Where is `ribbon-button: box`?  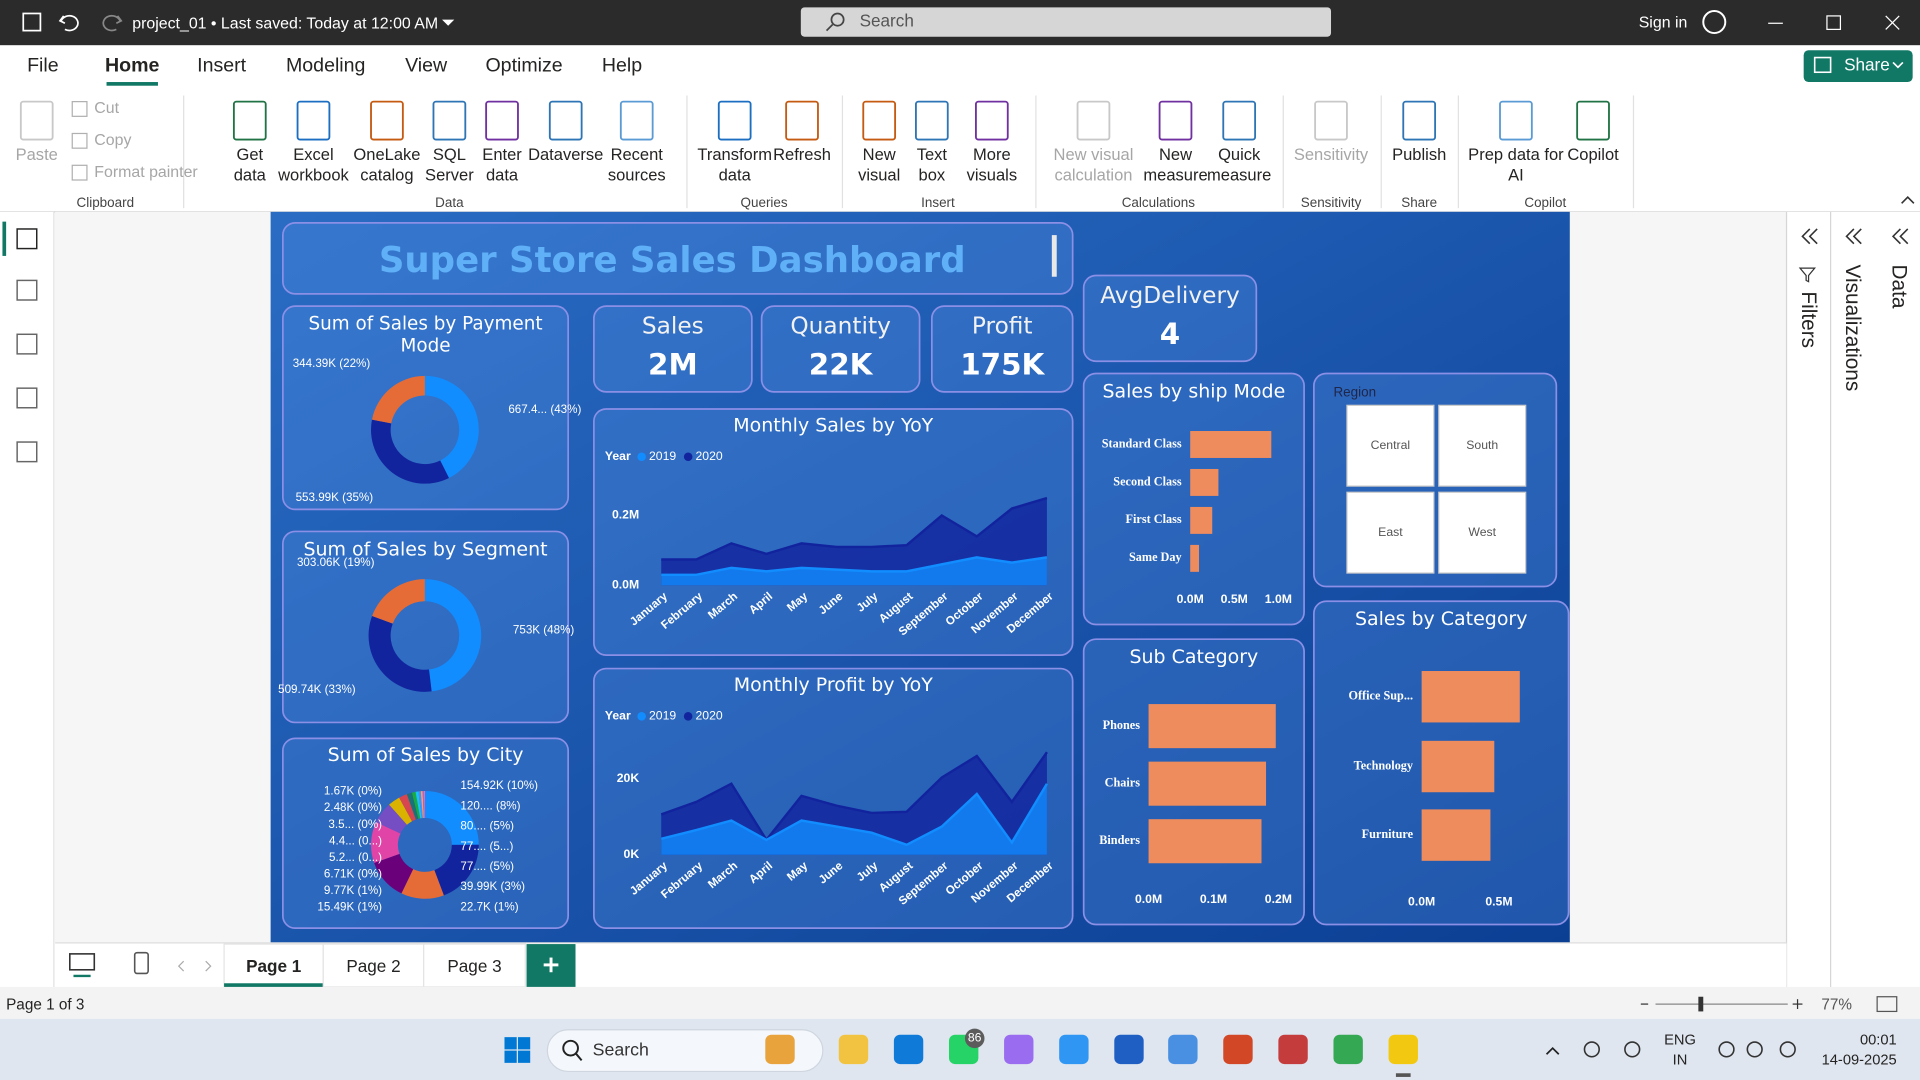 ribbon-button: box is located at coordinates (932, 175).